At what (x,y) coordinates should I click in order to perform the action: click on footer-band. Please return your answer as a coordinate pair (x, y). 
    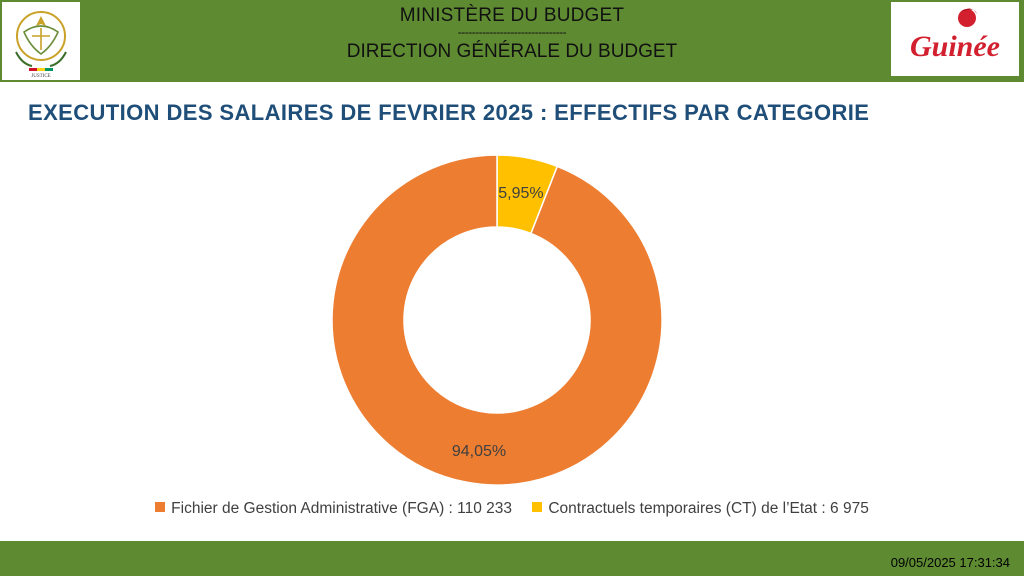
    Looking at the image, I should click on (512, 558).